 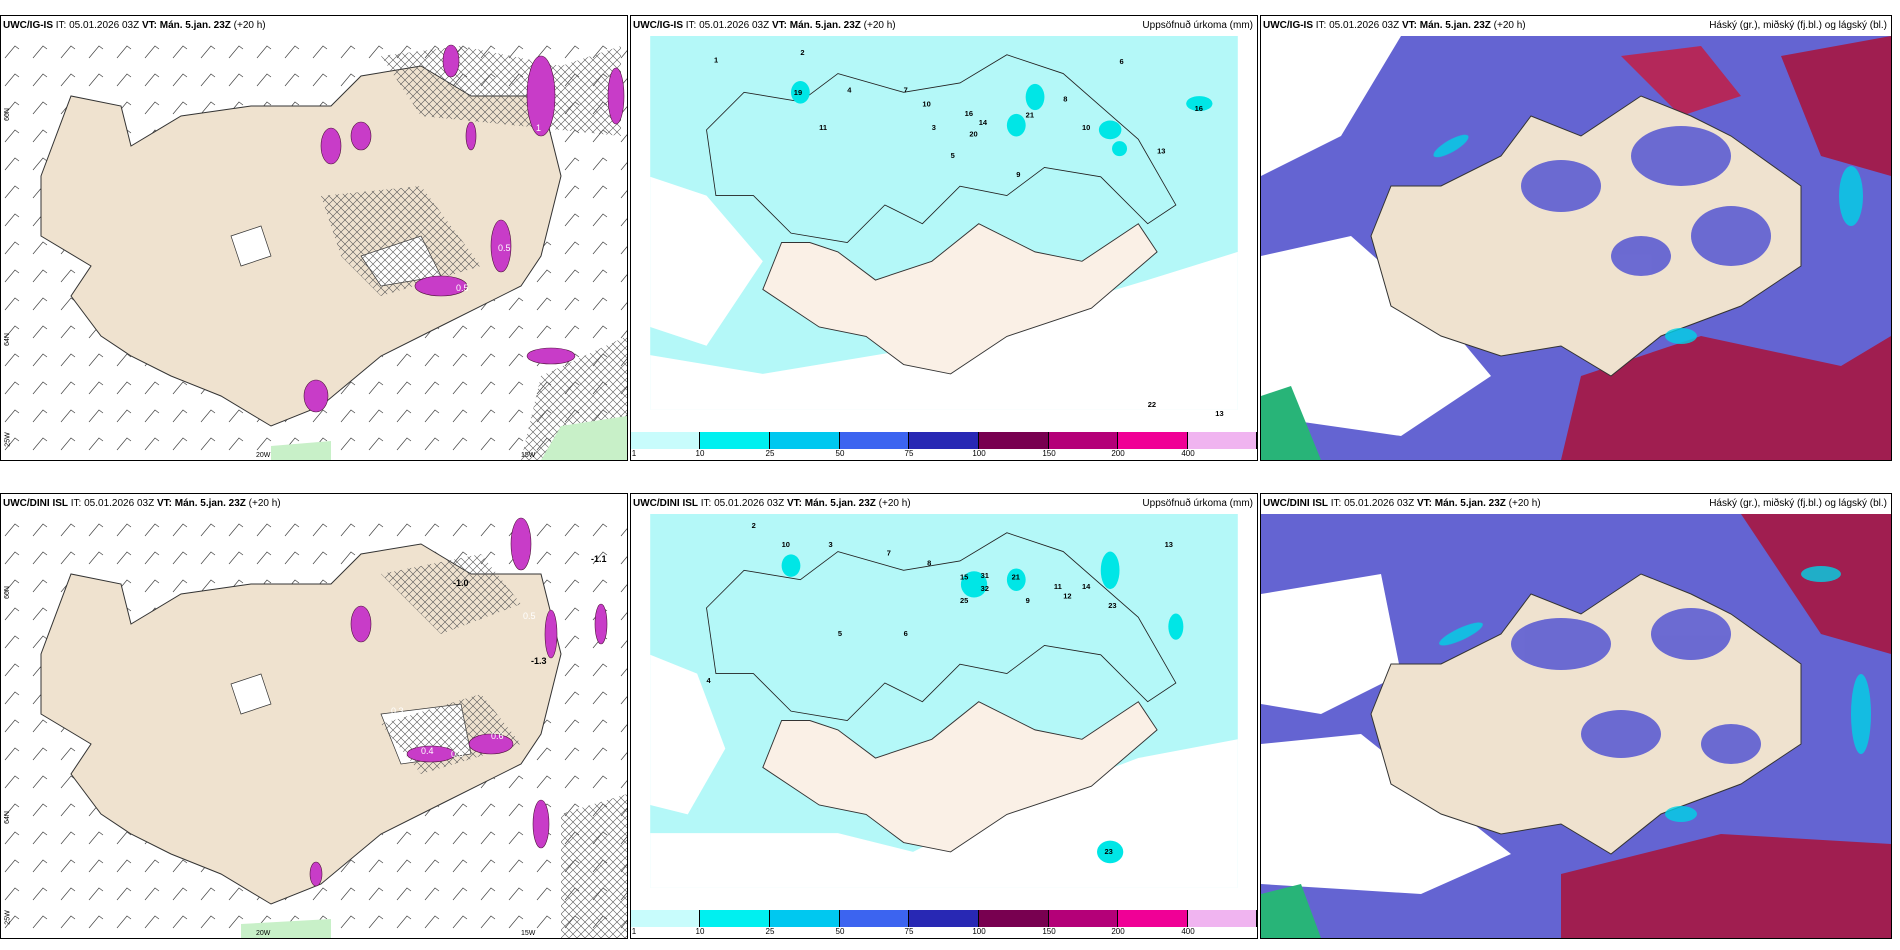 What do you see at coordinates (1576, 248) in the screenshot?
I see `cloud-map` at bounding box center [1576, 248].